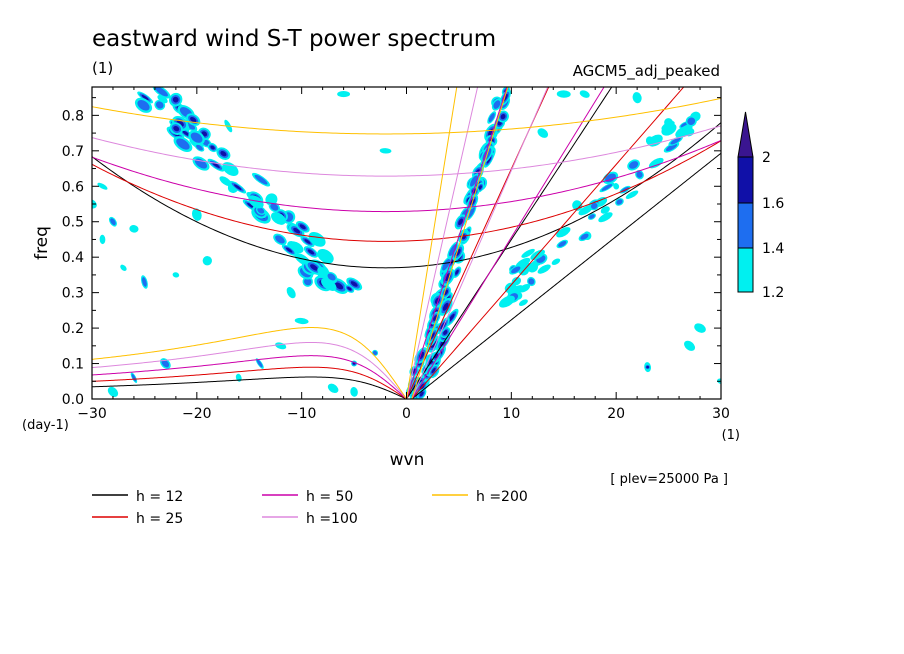 This screenshot has width=904, height=654. I want to click on legend: h = 12 h = 25 h = 50 h =100 h =200, so click(310, 508).